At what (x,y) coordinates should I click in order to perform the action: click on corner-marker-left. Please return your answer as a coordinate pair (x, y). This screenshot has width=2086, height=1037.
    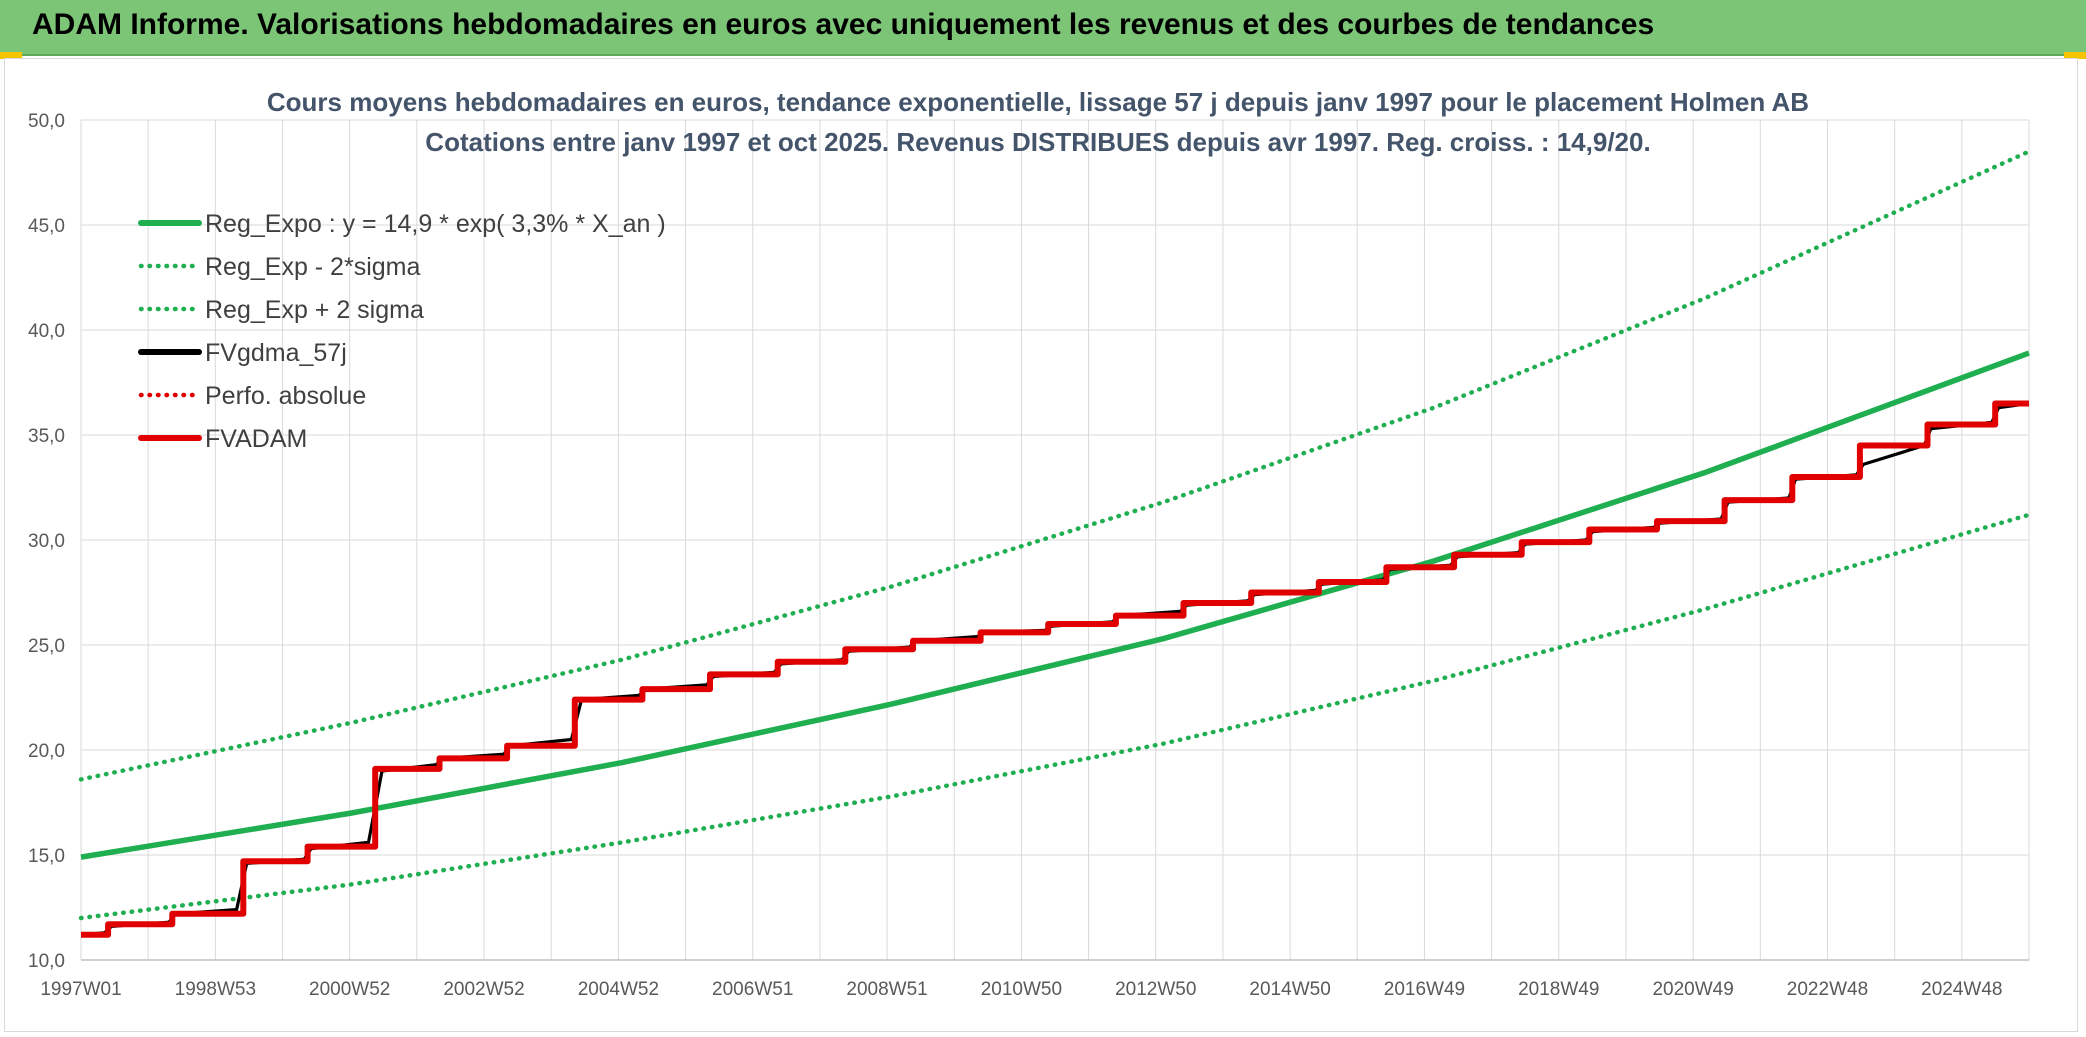
    Looking at the image, I should click on (11, 55).